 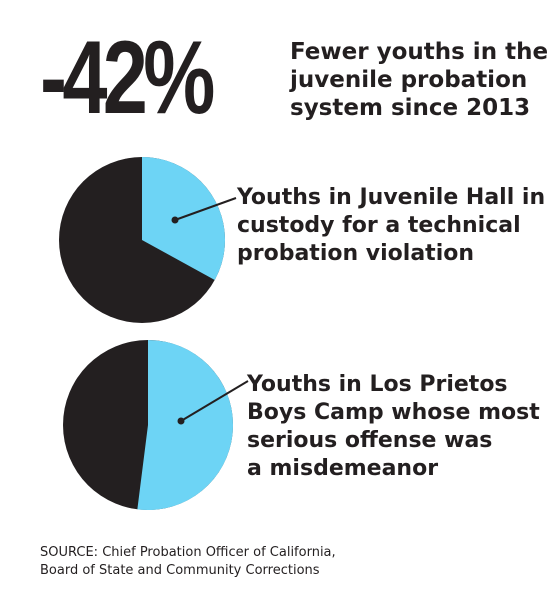 What do you see at coordinates (127, 78) in the screenshot?
I see `headline-stat: -42%` at bounding box center [127, 78].